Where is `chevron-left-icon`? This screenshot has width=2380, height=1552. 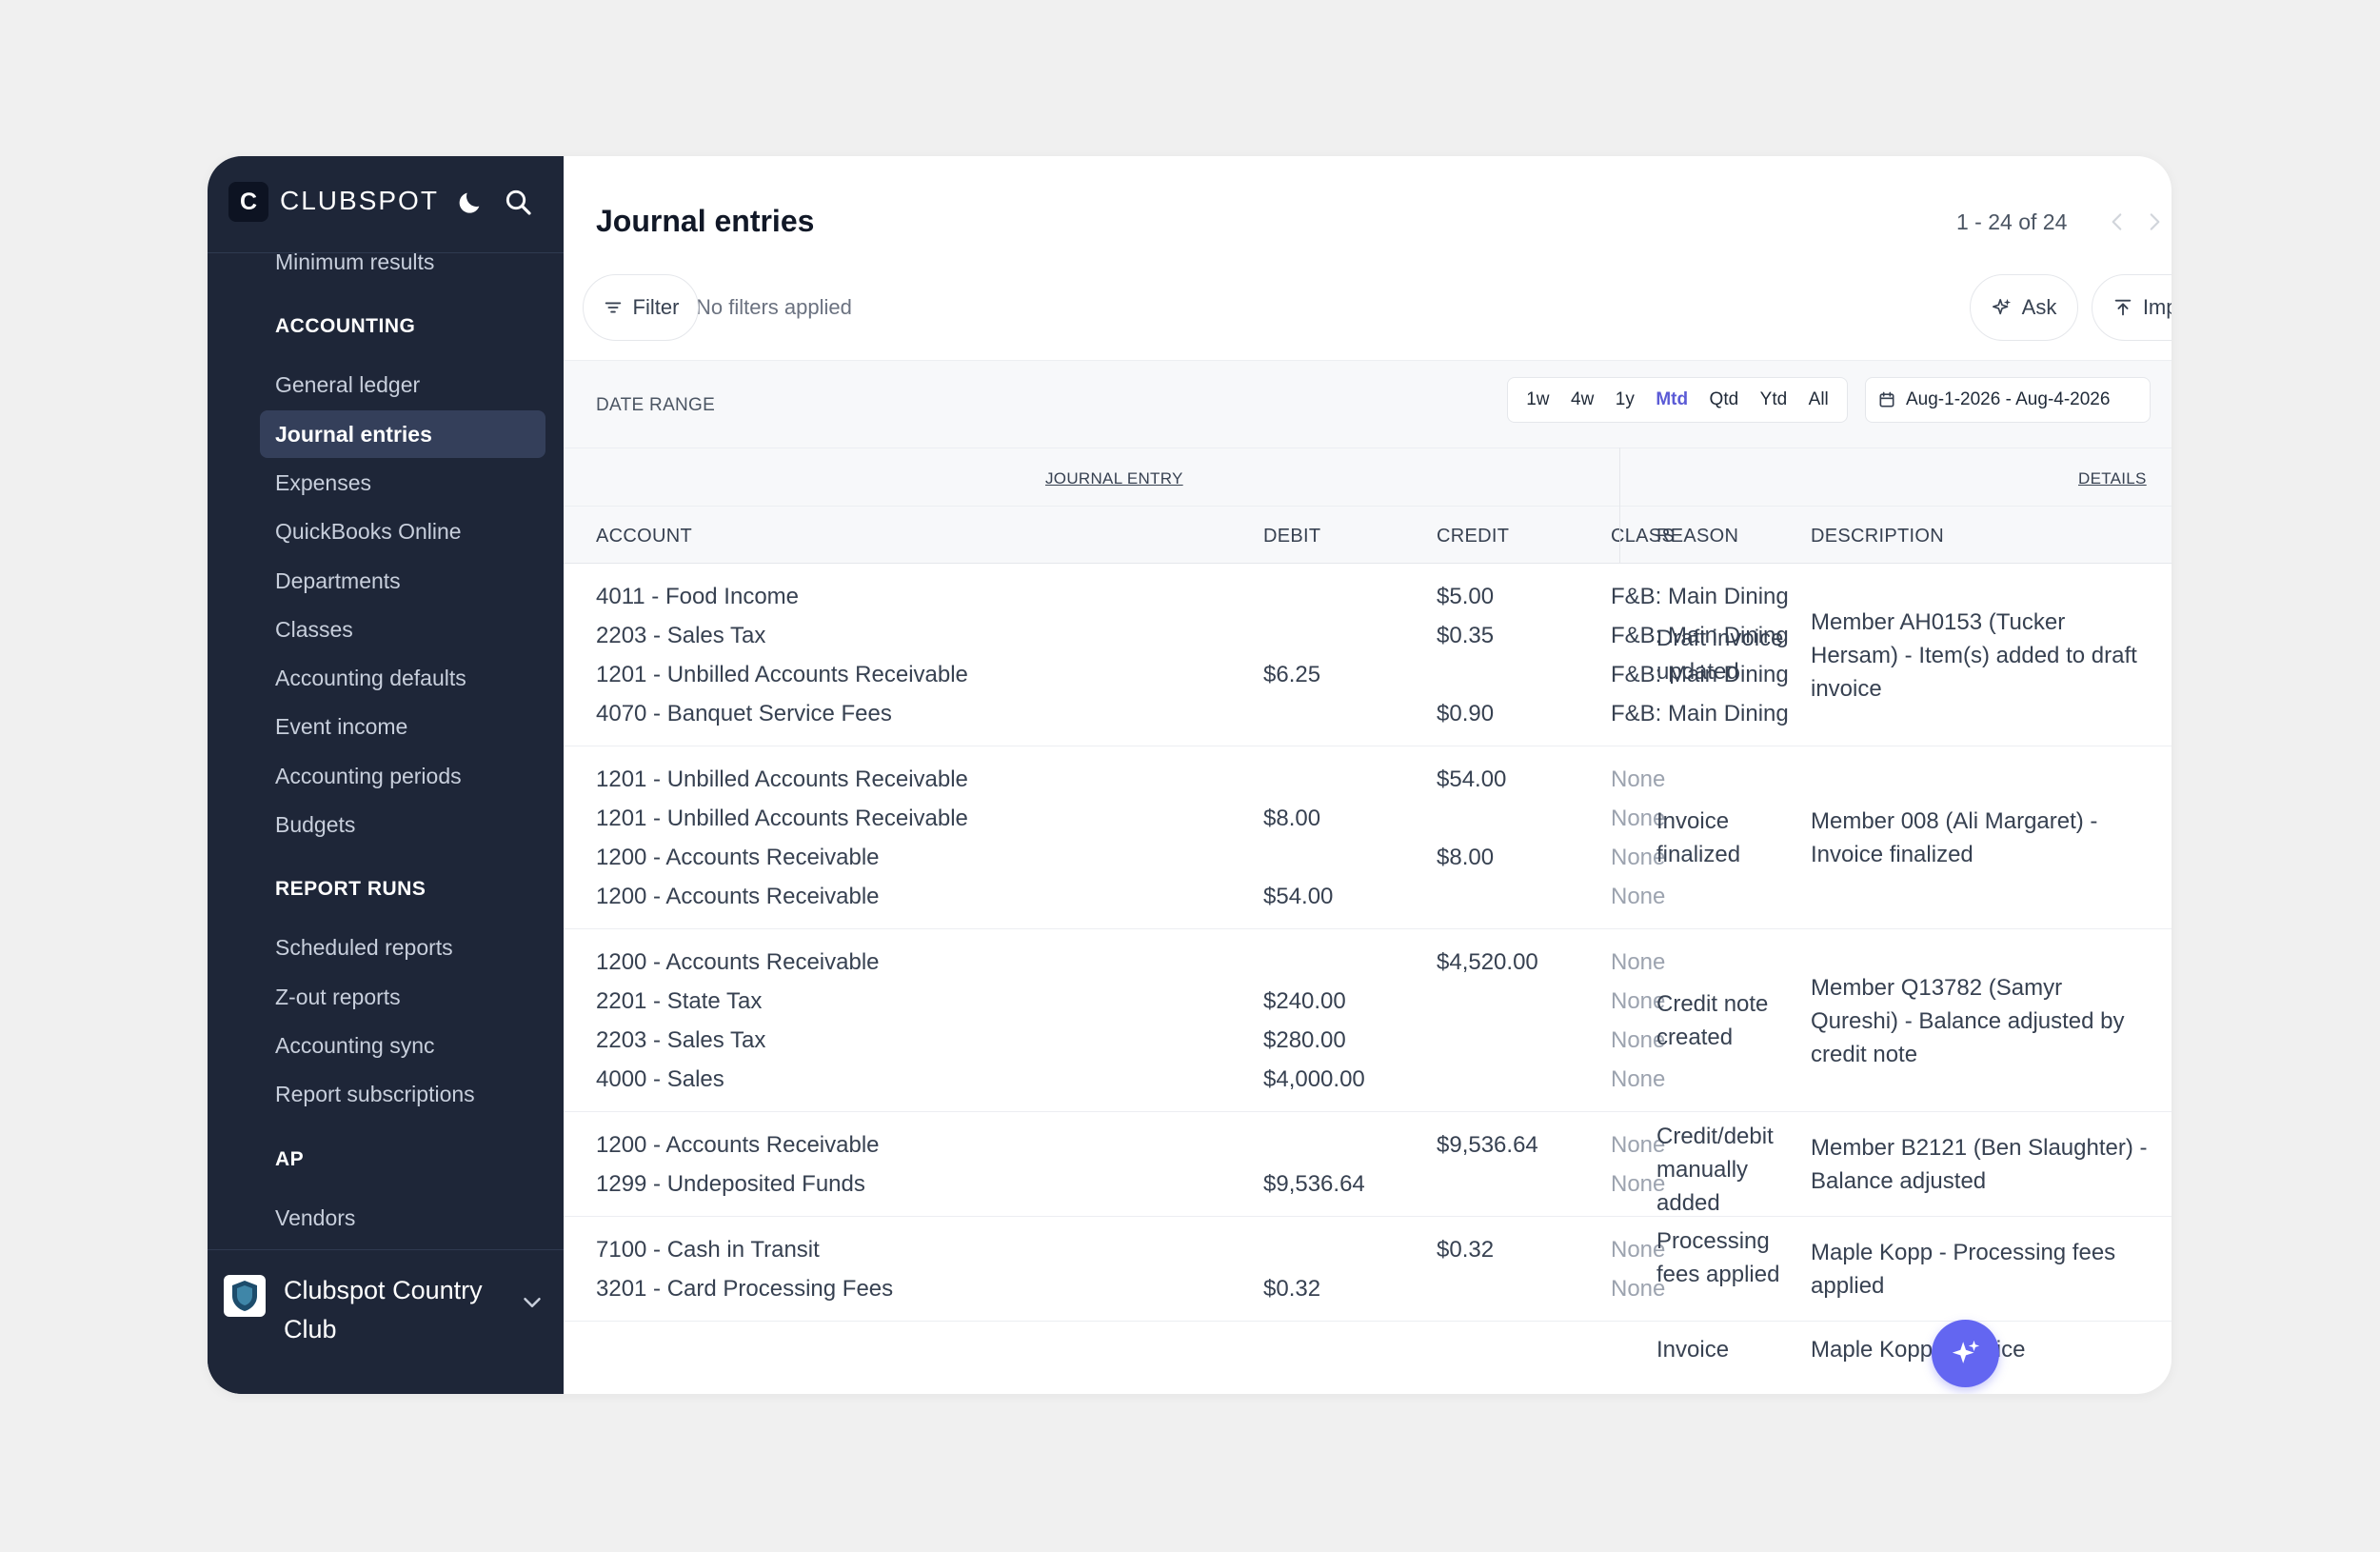 chevron-left-icon is located at coordinates (2117, 222).